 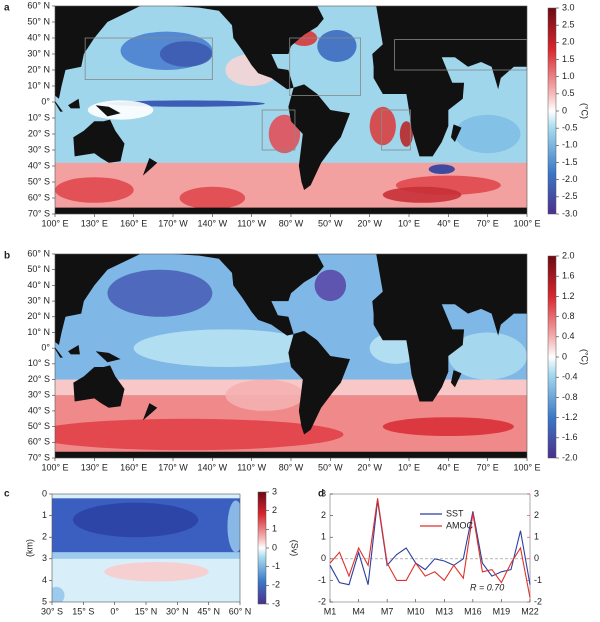 What do you see at coordinates (322, 601) in the screenshot?
I see `y-tick-label: -2` at bounding box center [322, 601].